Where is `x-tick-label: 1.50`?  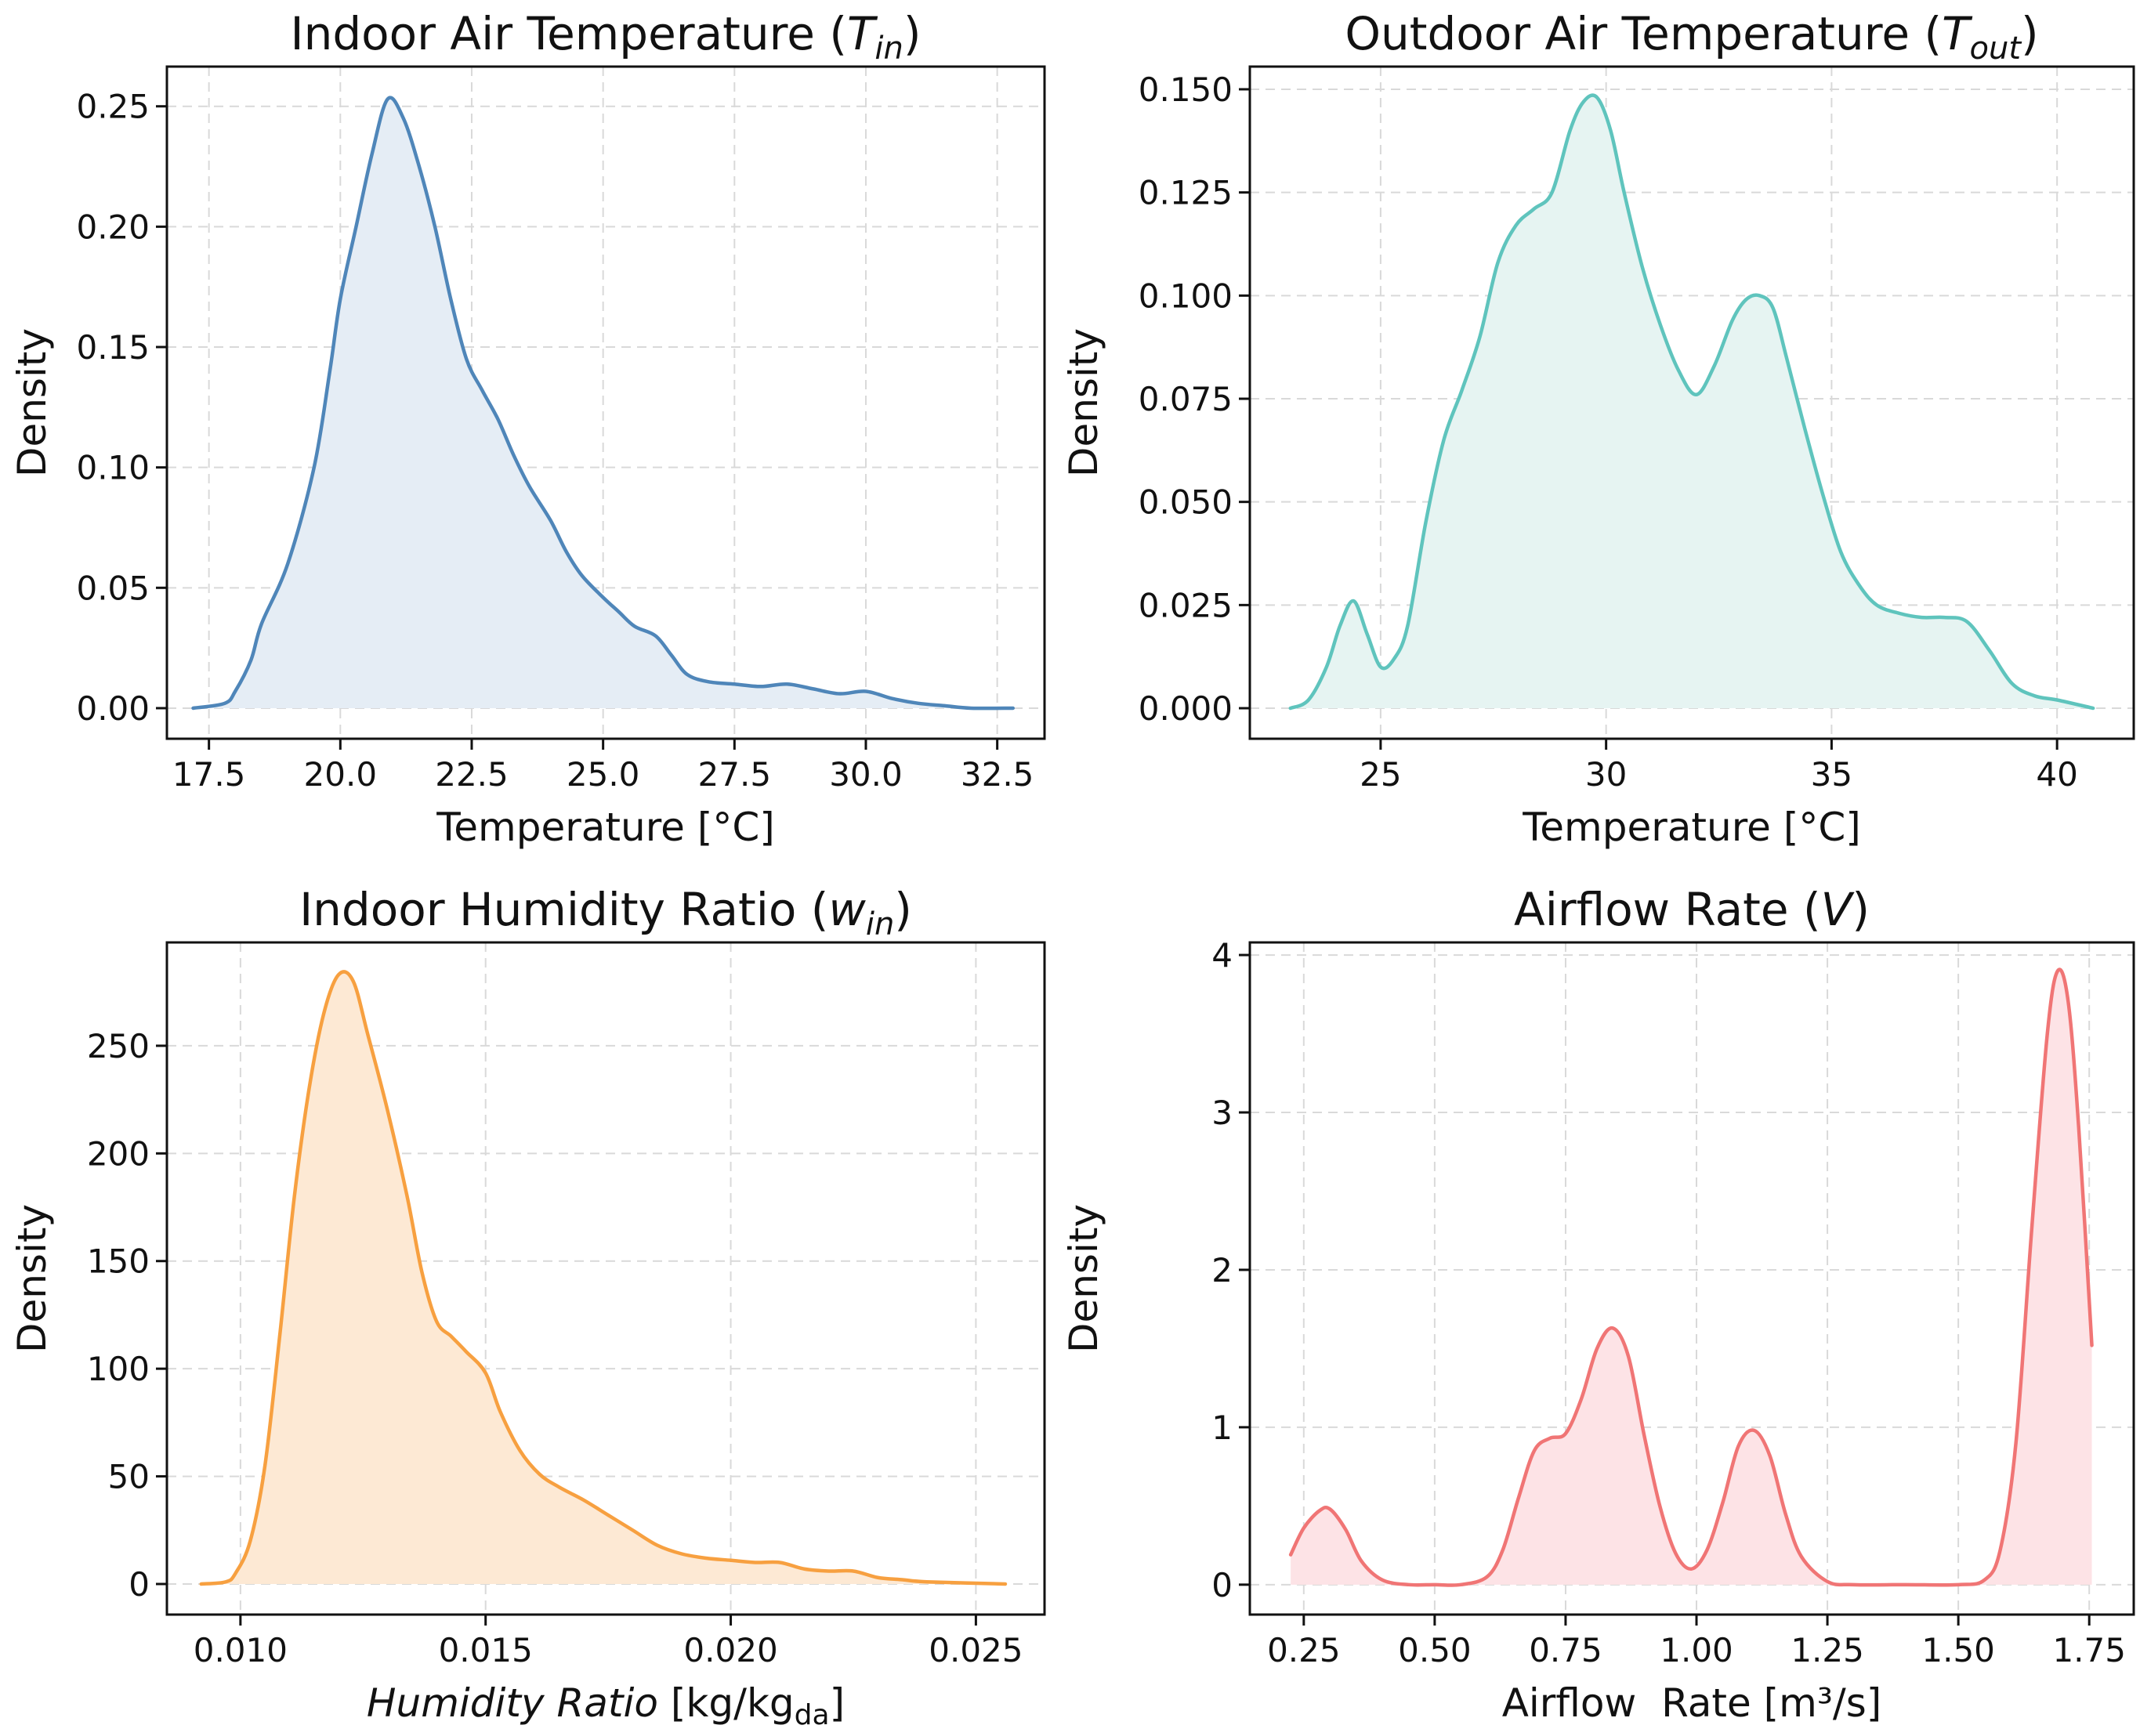
x-tick-label: 1.50 is located at coordinates (1958, 1650).